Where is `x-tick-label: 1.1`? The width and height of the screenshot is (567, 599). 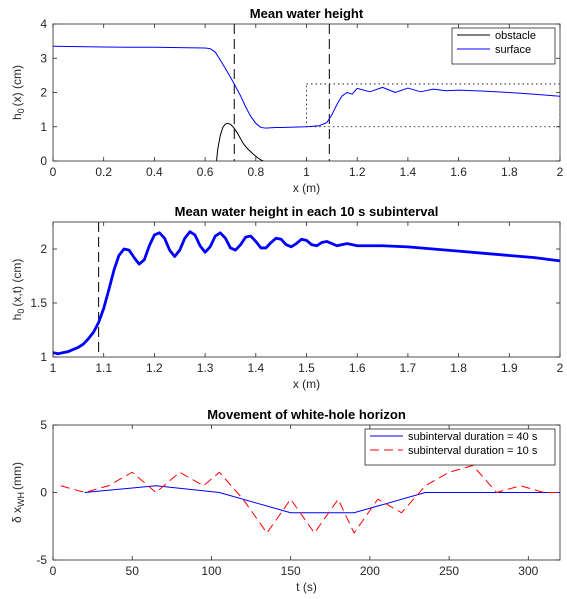 x-tick-label: 1.1 is located at coordinates (103, 368).